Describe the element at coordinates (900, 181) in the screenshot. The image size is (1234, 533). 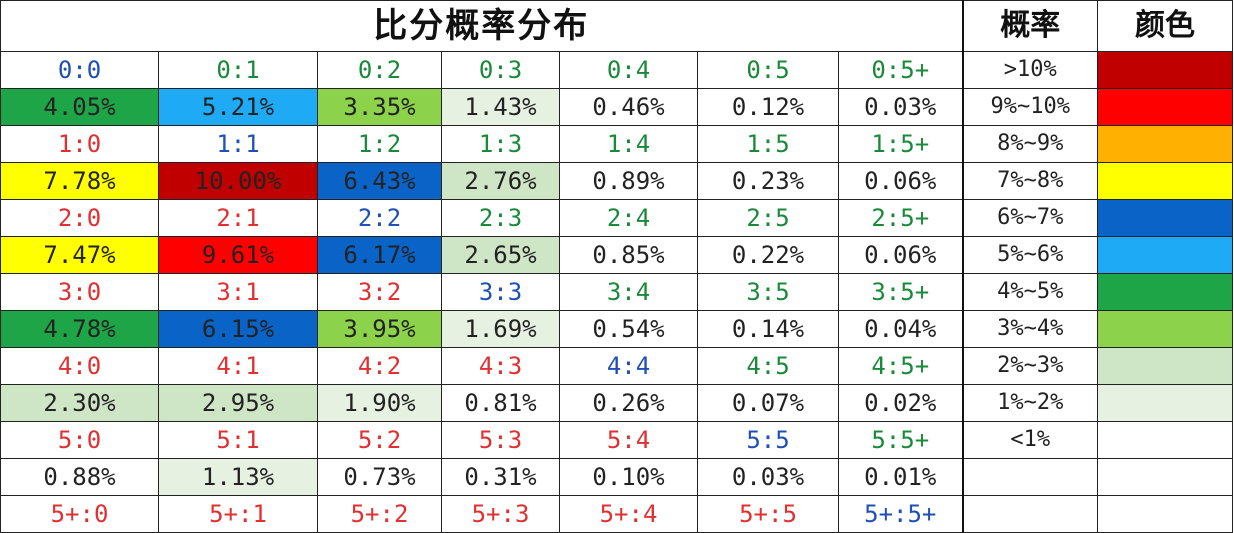
I see `probability-cell: 0.06%` at that location.